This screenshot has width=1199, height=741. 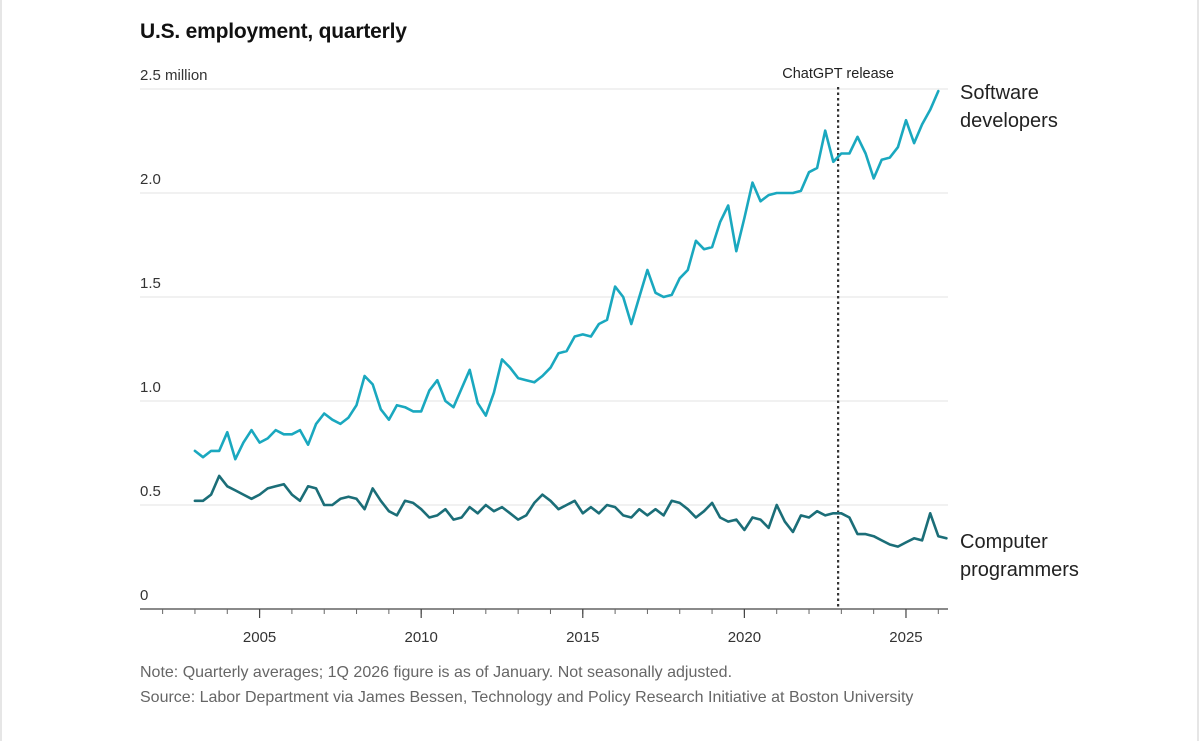 I want to click on frame-right-border, so click(x=1198, y=370).